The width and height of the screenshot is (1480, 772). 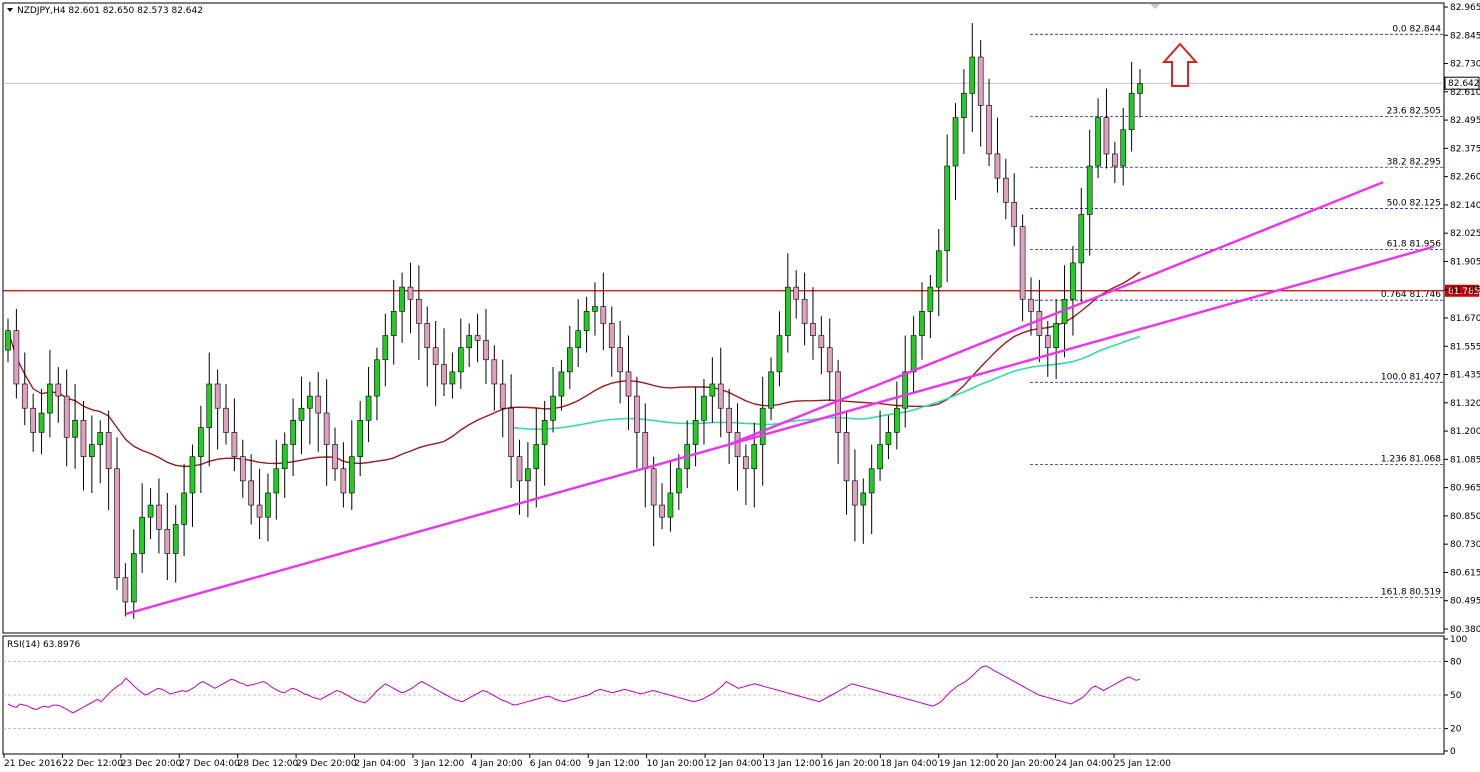 I want to click on time-tick-label: 24 Jan 04:00, so click(x=1084, y=764).